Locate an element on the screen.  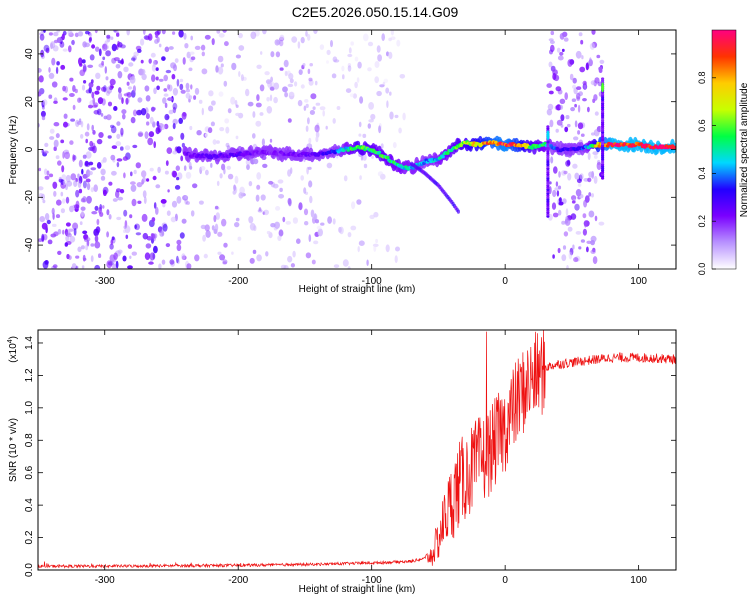
figure-title: C2E5.2026.050.15.14.G09 is located at coordinates (375, 12).